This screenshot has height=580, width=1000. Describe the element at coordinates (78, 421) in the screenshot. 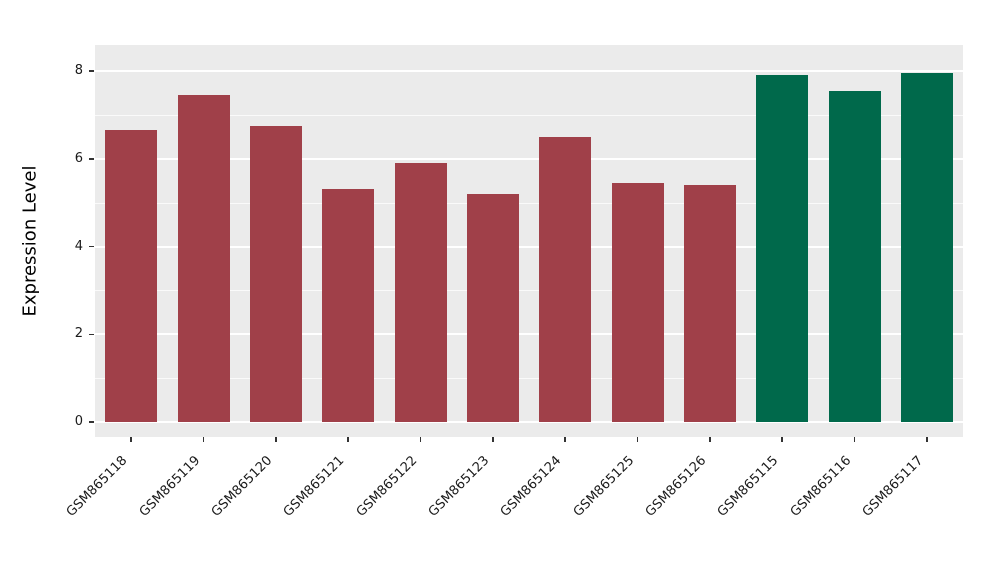

I see `y-tick-label: 0` at that location.